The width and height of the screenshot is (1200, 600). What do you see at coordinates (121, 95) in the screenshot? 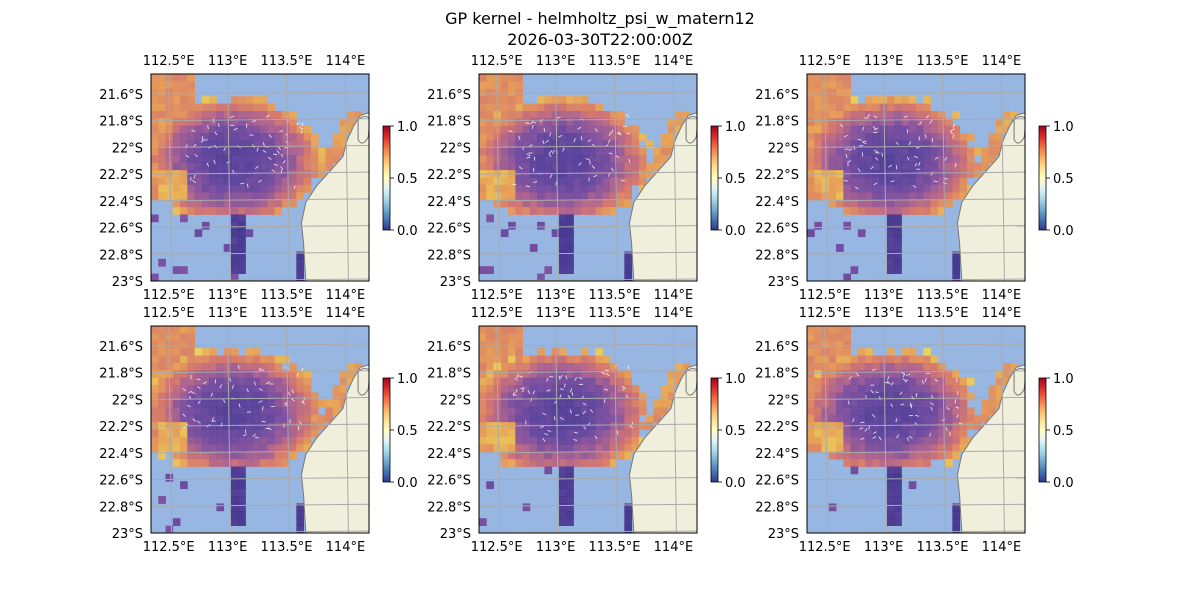
I see `y-tick-label: 21.6°S` at bounding box center [121, 95].